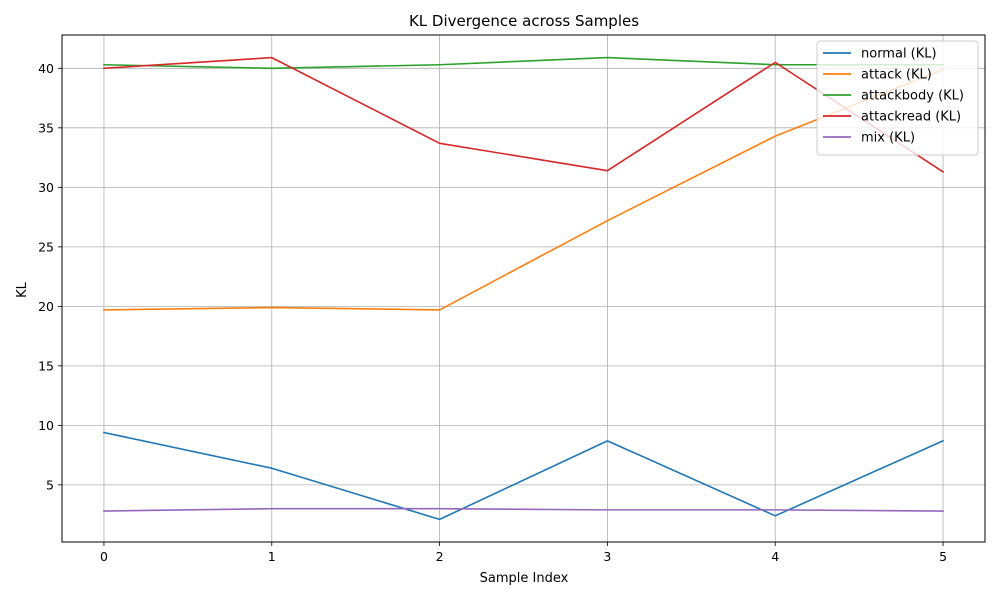 Image resolution: width=1000 pixels, height=604 pixels. What do you see at coordinates (46, 246) in the screenshot?
I see `y-tick-label: 25` at bounding box center [46, 246].